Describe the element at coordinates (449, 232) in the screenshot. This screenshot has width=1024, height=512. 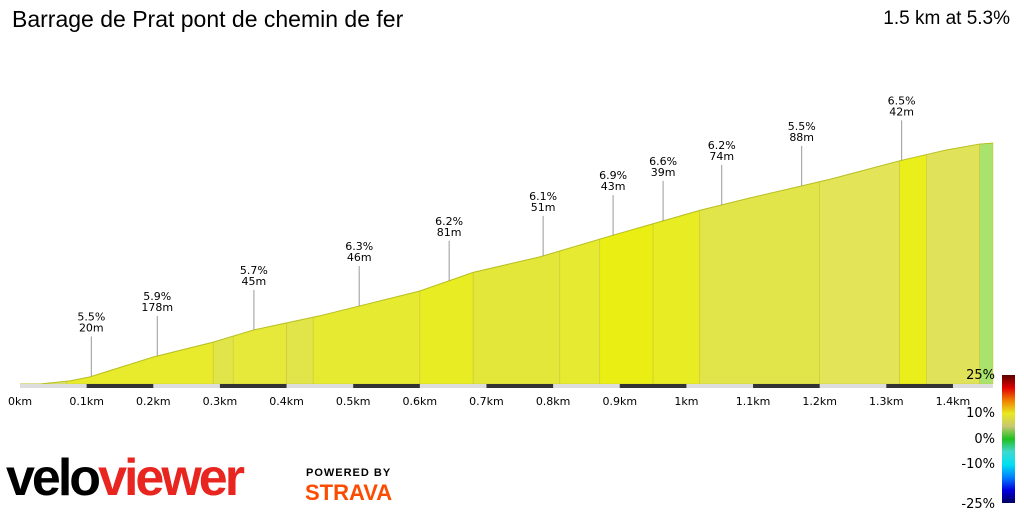
I see `annotation-length: 81m` at that location.